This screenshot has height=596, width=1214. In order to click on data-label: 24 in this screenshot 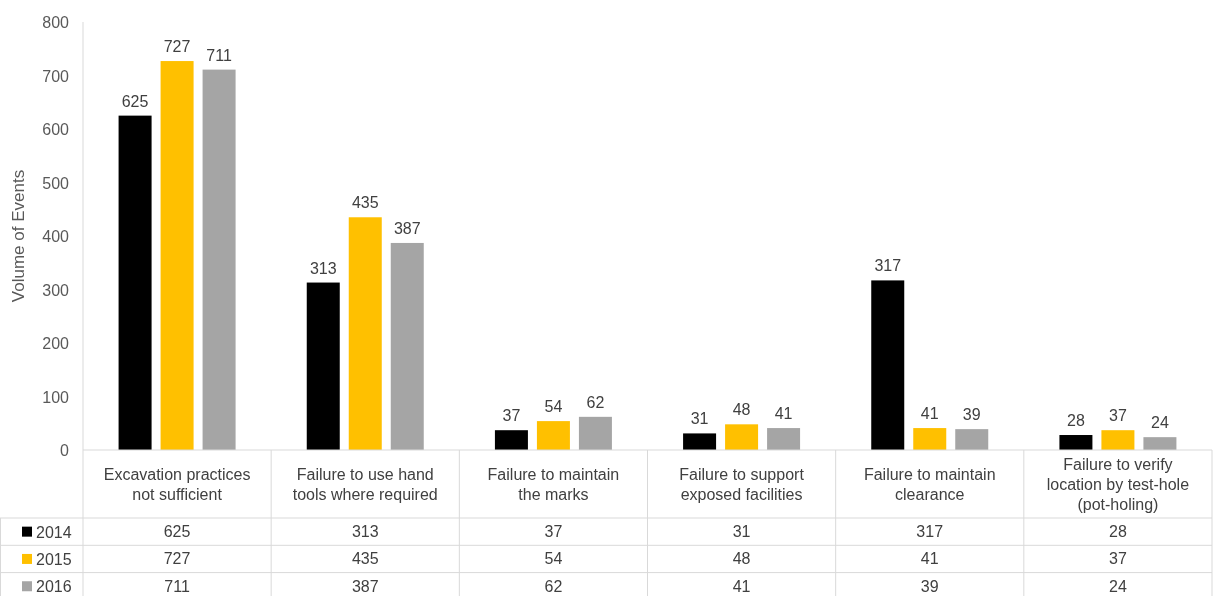, I will do `click(1118, 586)`.